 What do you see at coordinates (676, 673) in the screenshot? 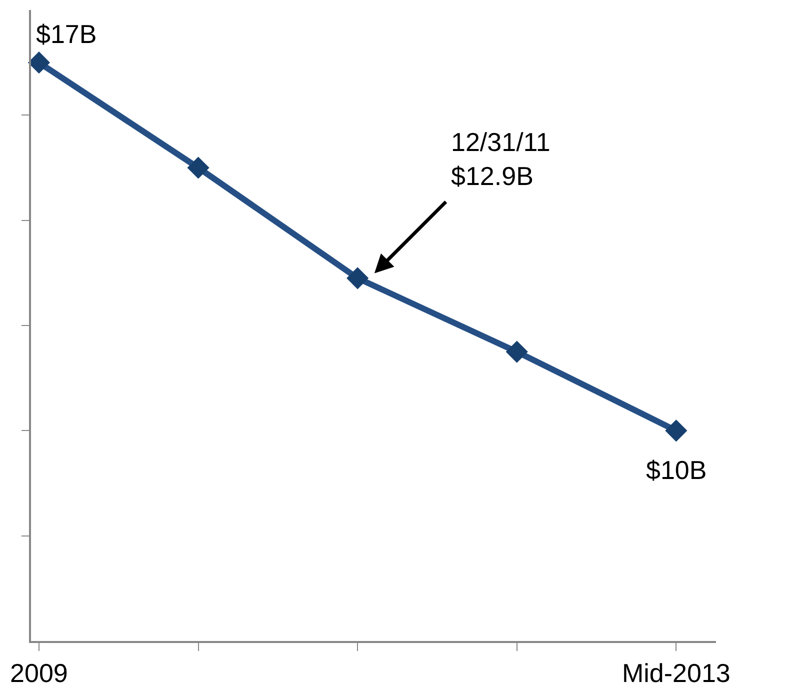
I see `x-tick-label: Mid-2013` at bounding box center [676, 673].